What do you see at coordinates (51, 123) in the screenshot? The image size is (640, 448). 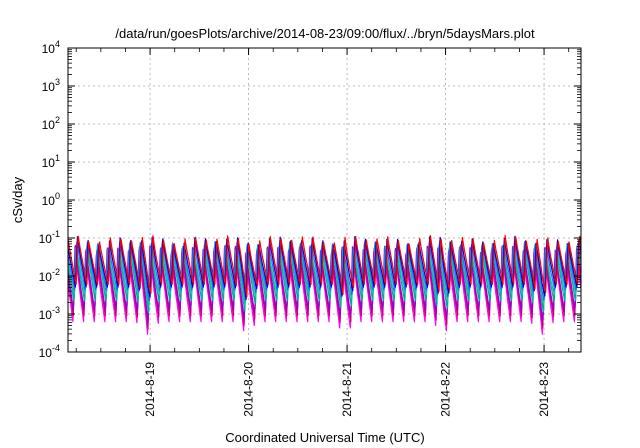 I see `y-tick-label: 10²` at bounding box center [51, 123].